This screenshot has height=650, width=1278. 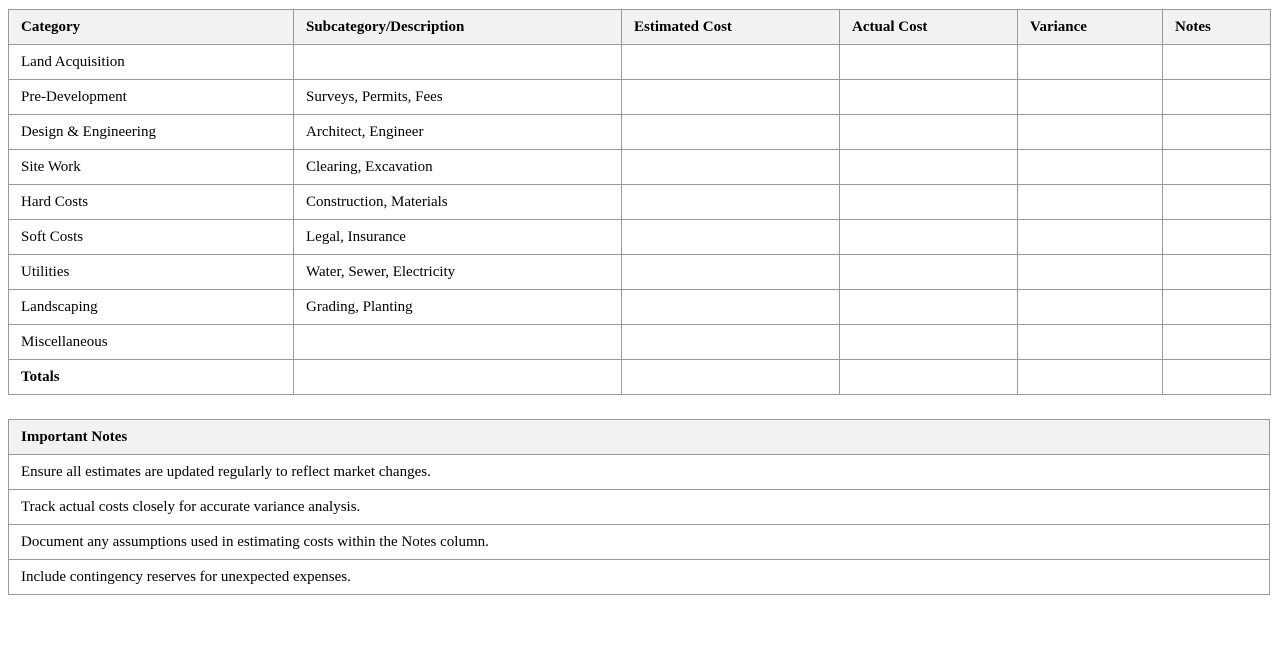 I want to click on column-header: Notes, so click(x=1216, y=27).